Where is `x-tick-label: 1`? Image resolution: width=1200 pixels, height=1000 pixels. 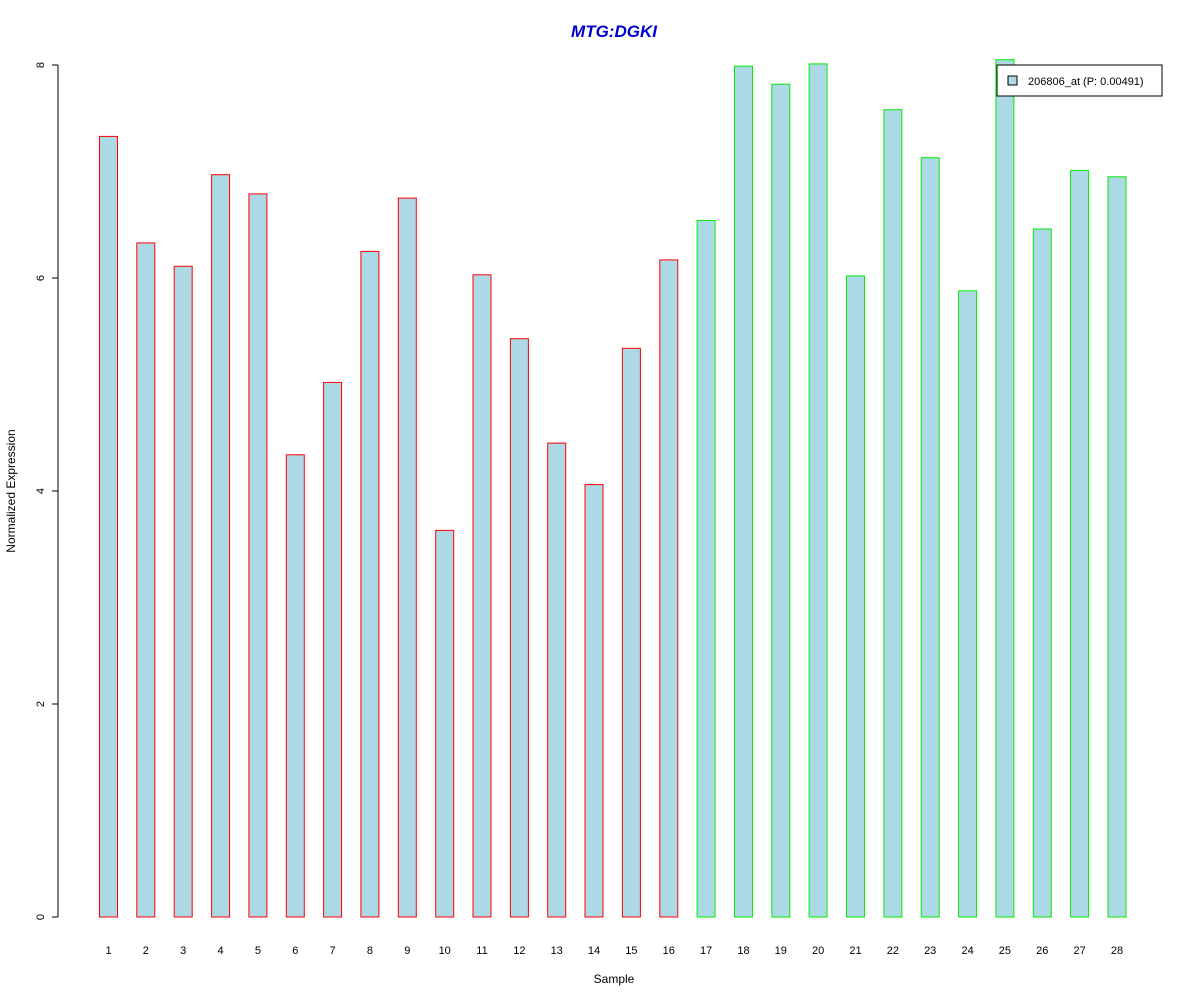
x-tick-label: 1 is located at coordinates (108, 951).